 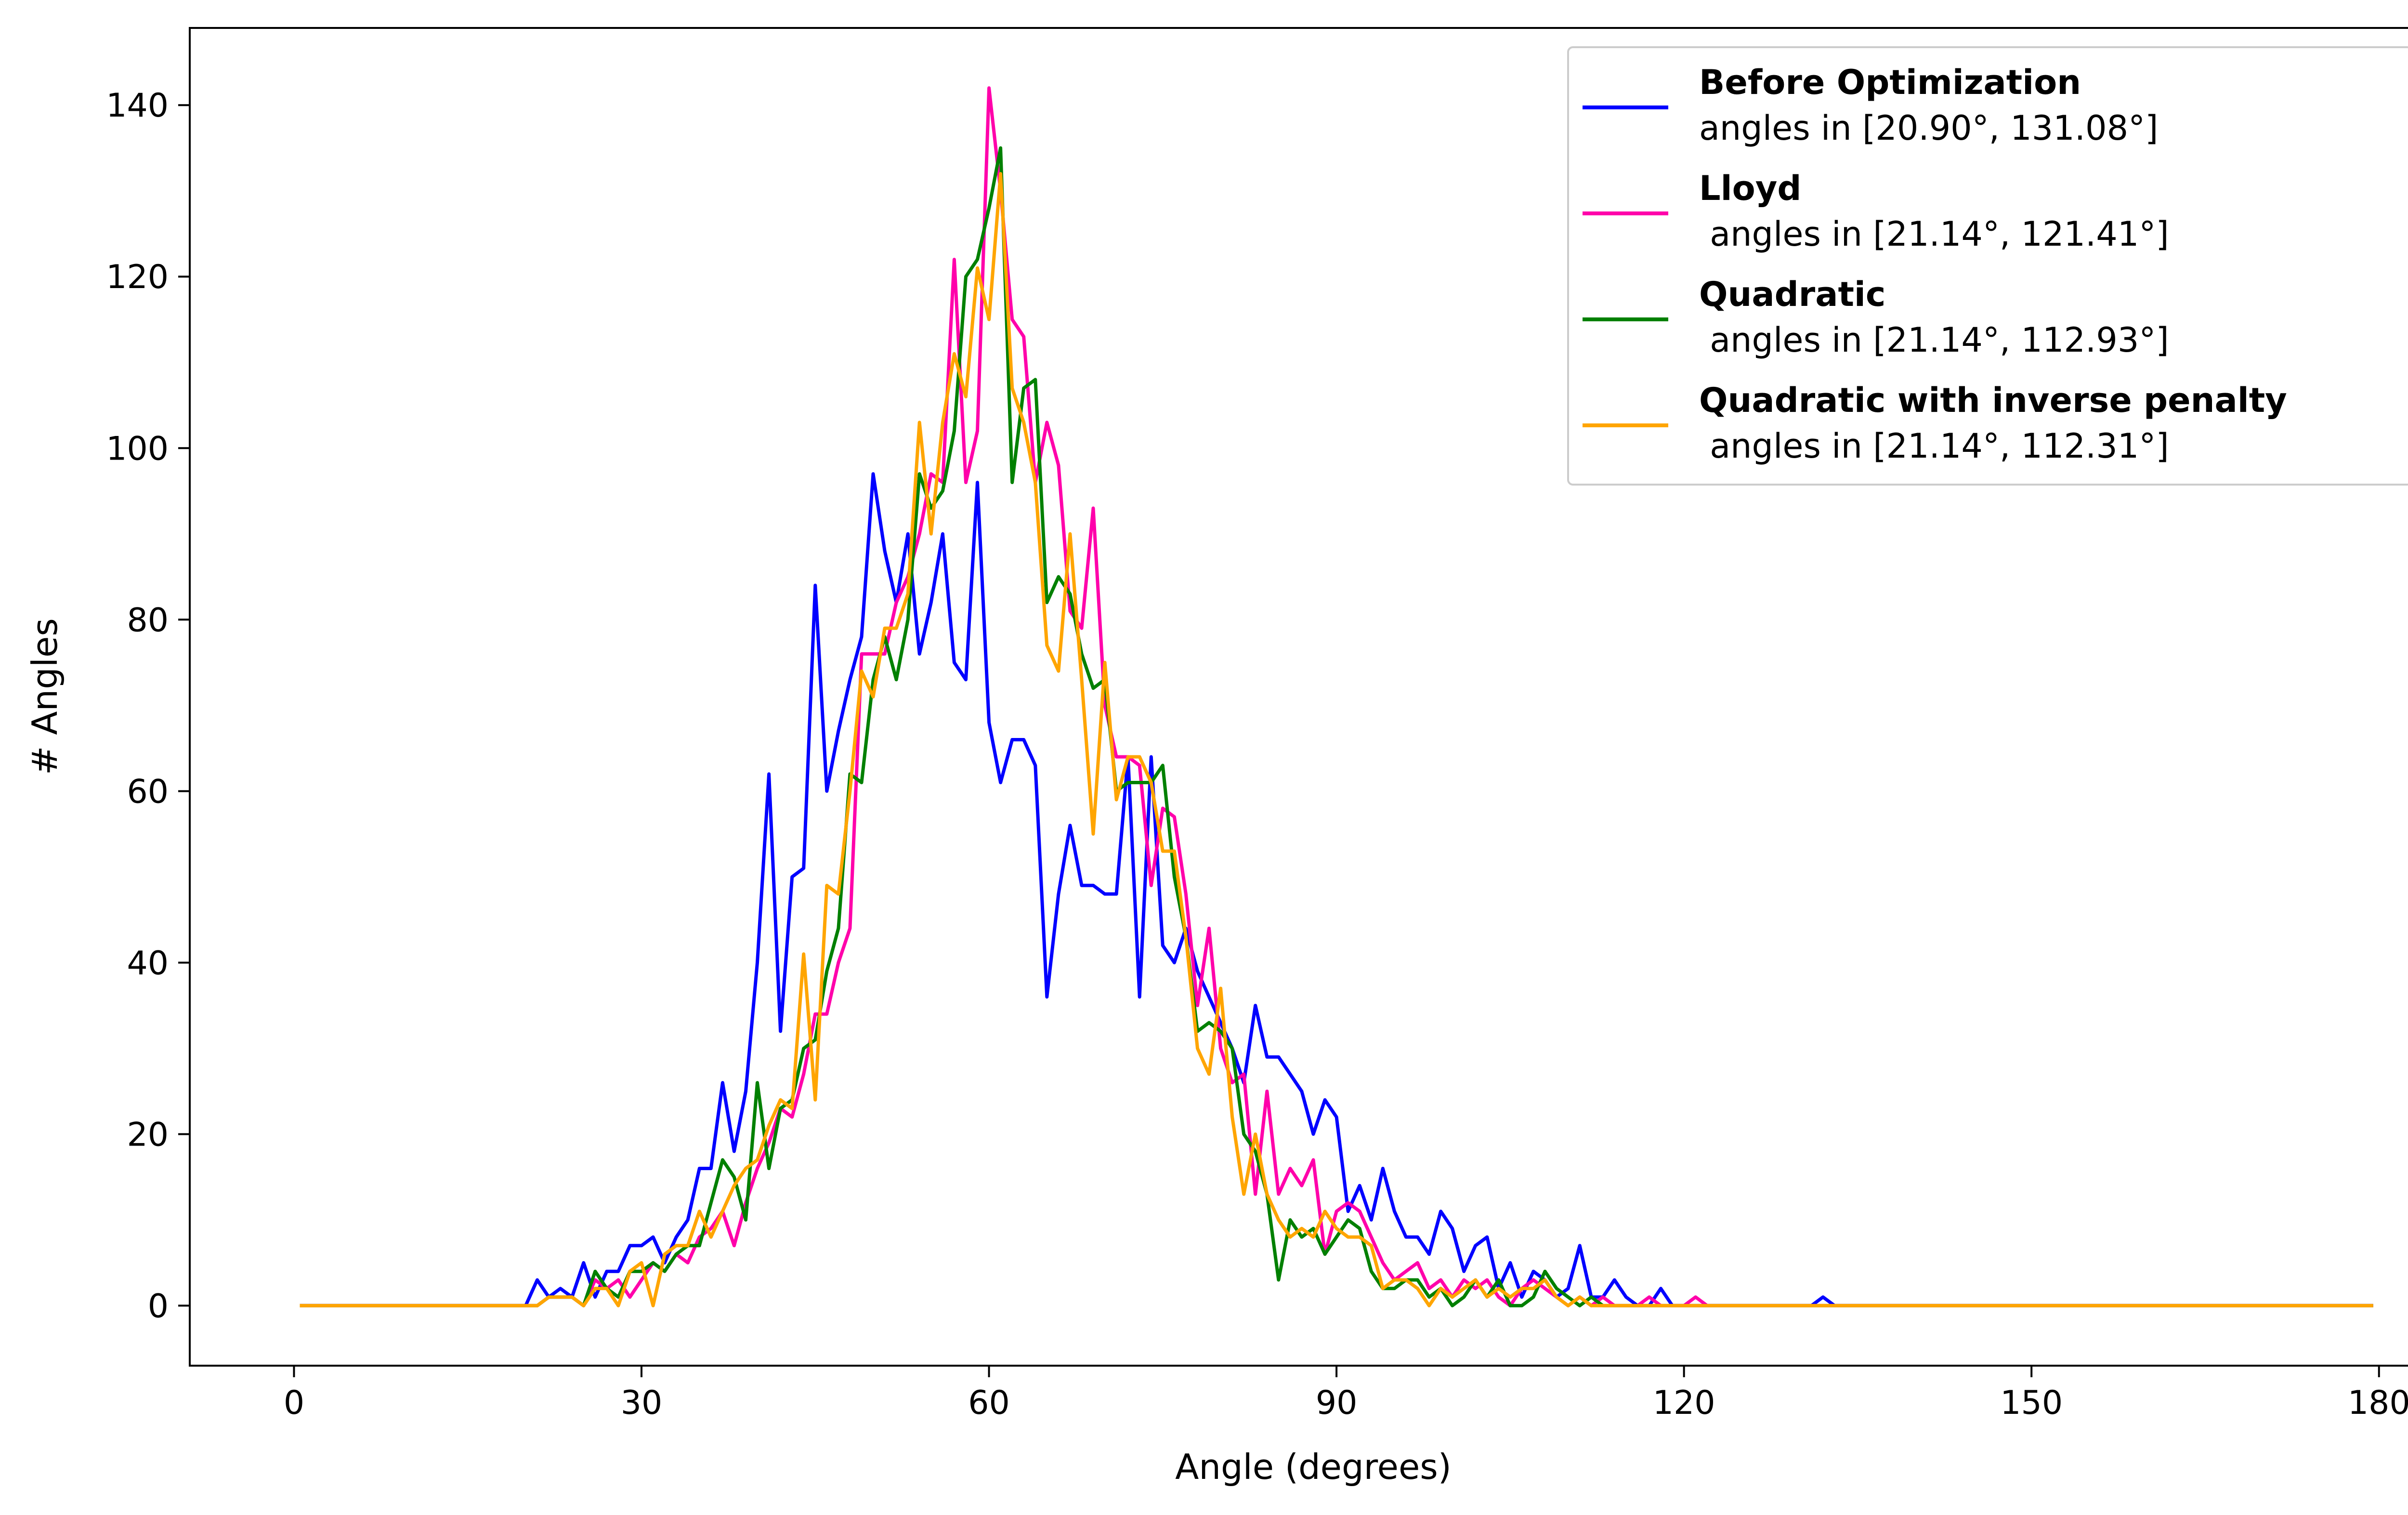 I want to click on legend-label: Lloyd, so click(x=1750, y=188).